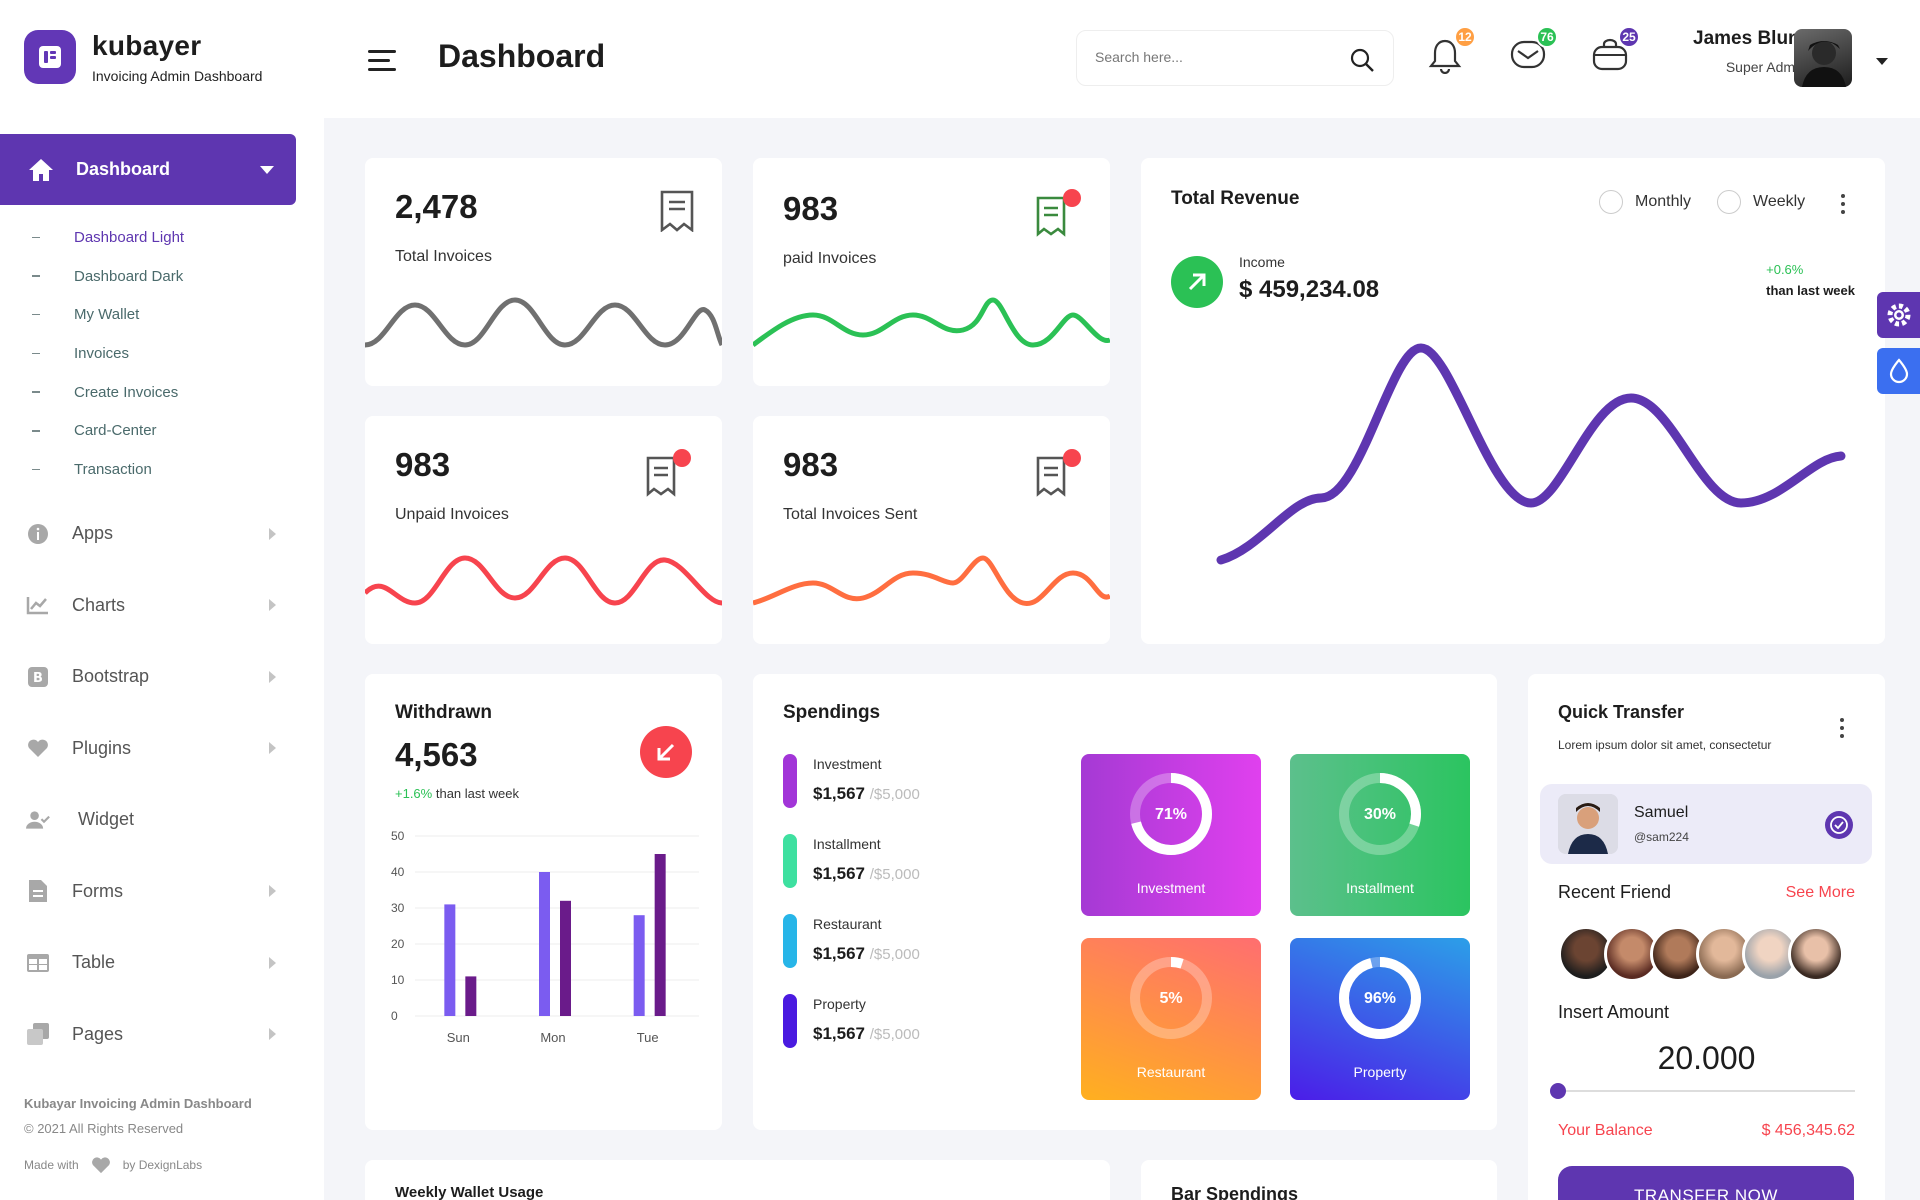  Describe the element at coordinates (1706, 1183) in the screenshot. I see `transfer-now-button: TRANSFER NOW` at that location.